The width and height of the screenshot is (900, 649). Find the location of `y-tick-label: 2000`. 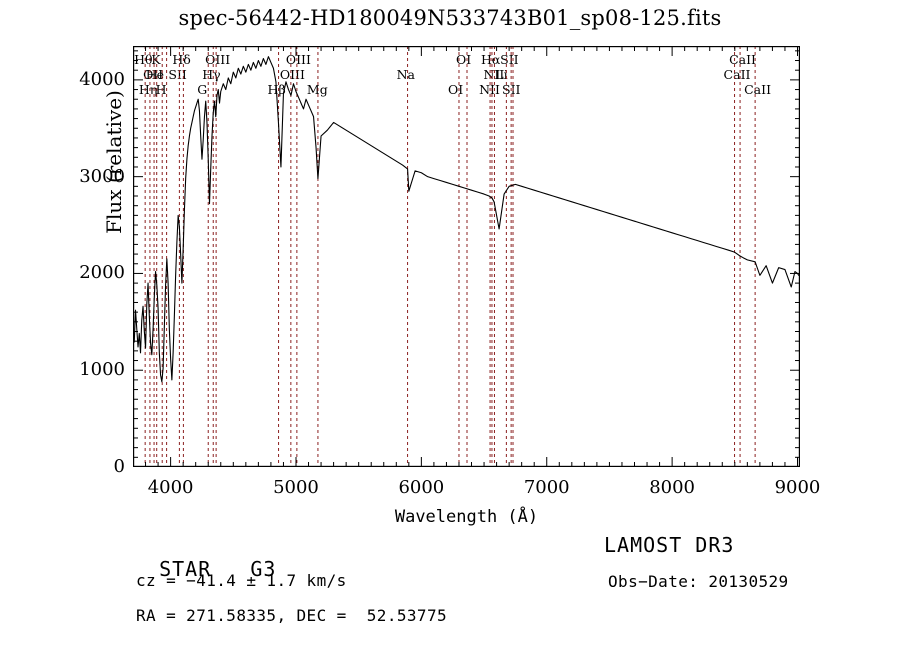

y-tick-label: 2000 is located at coordinates (102, 273).